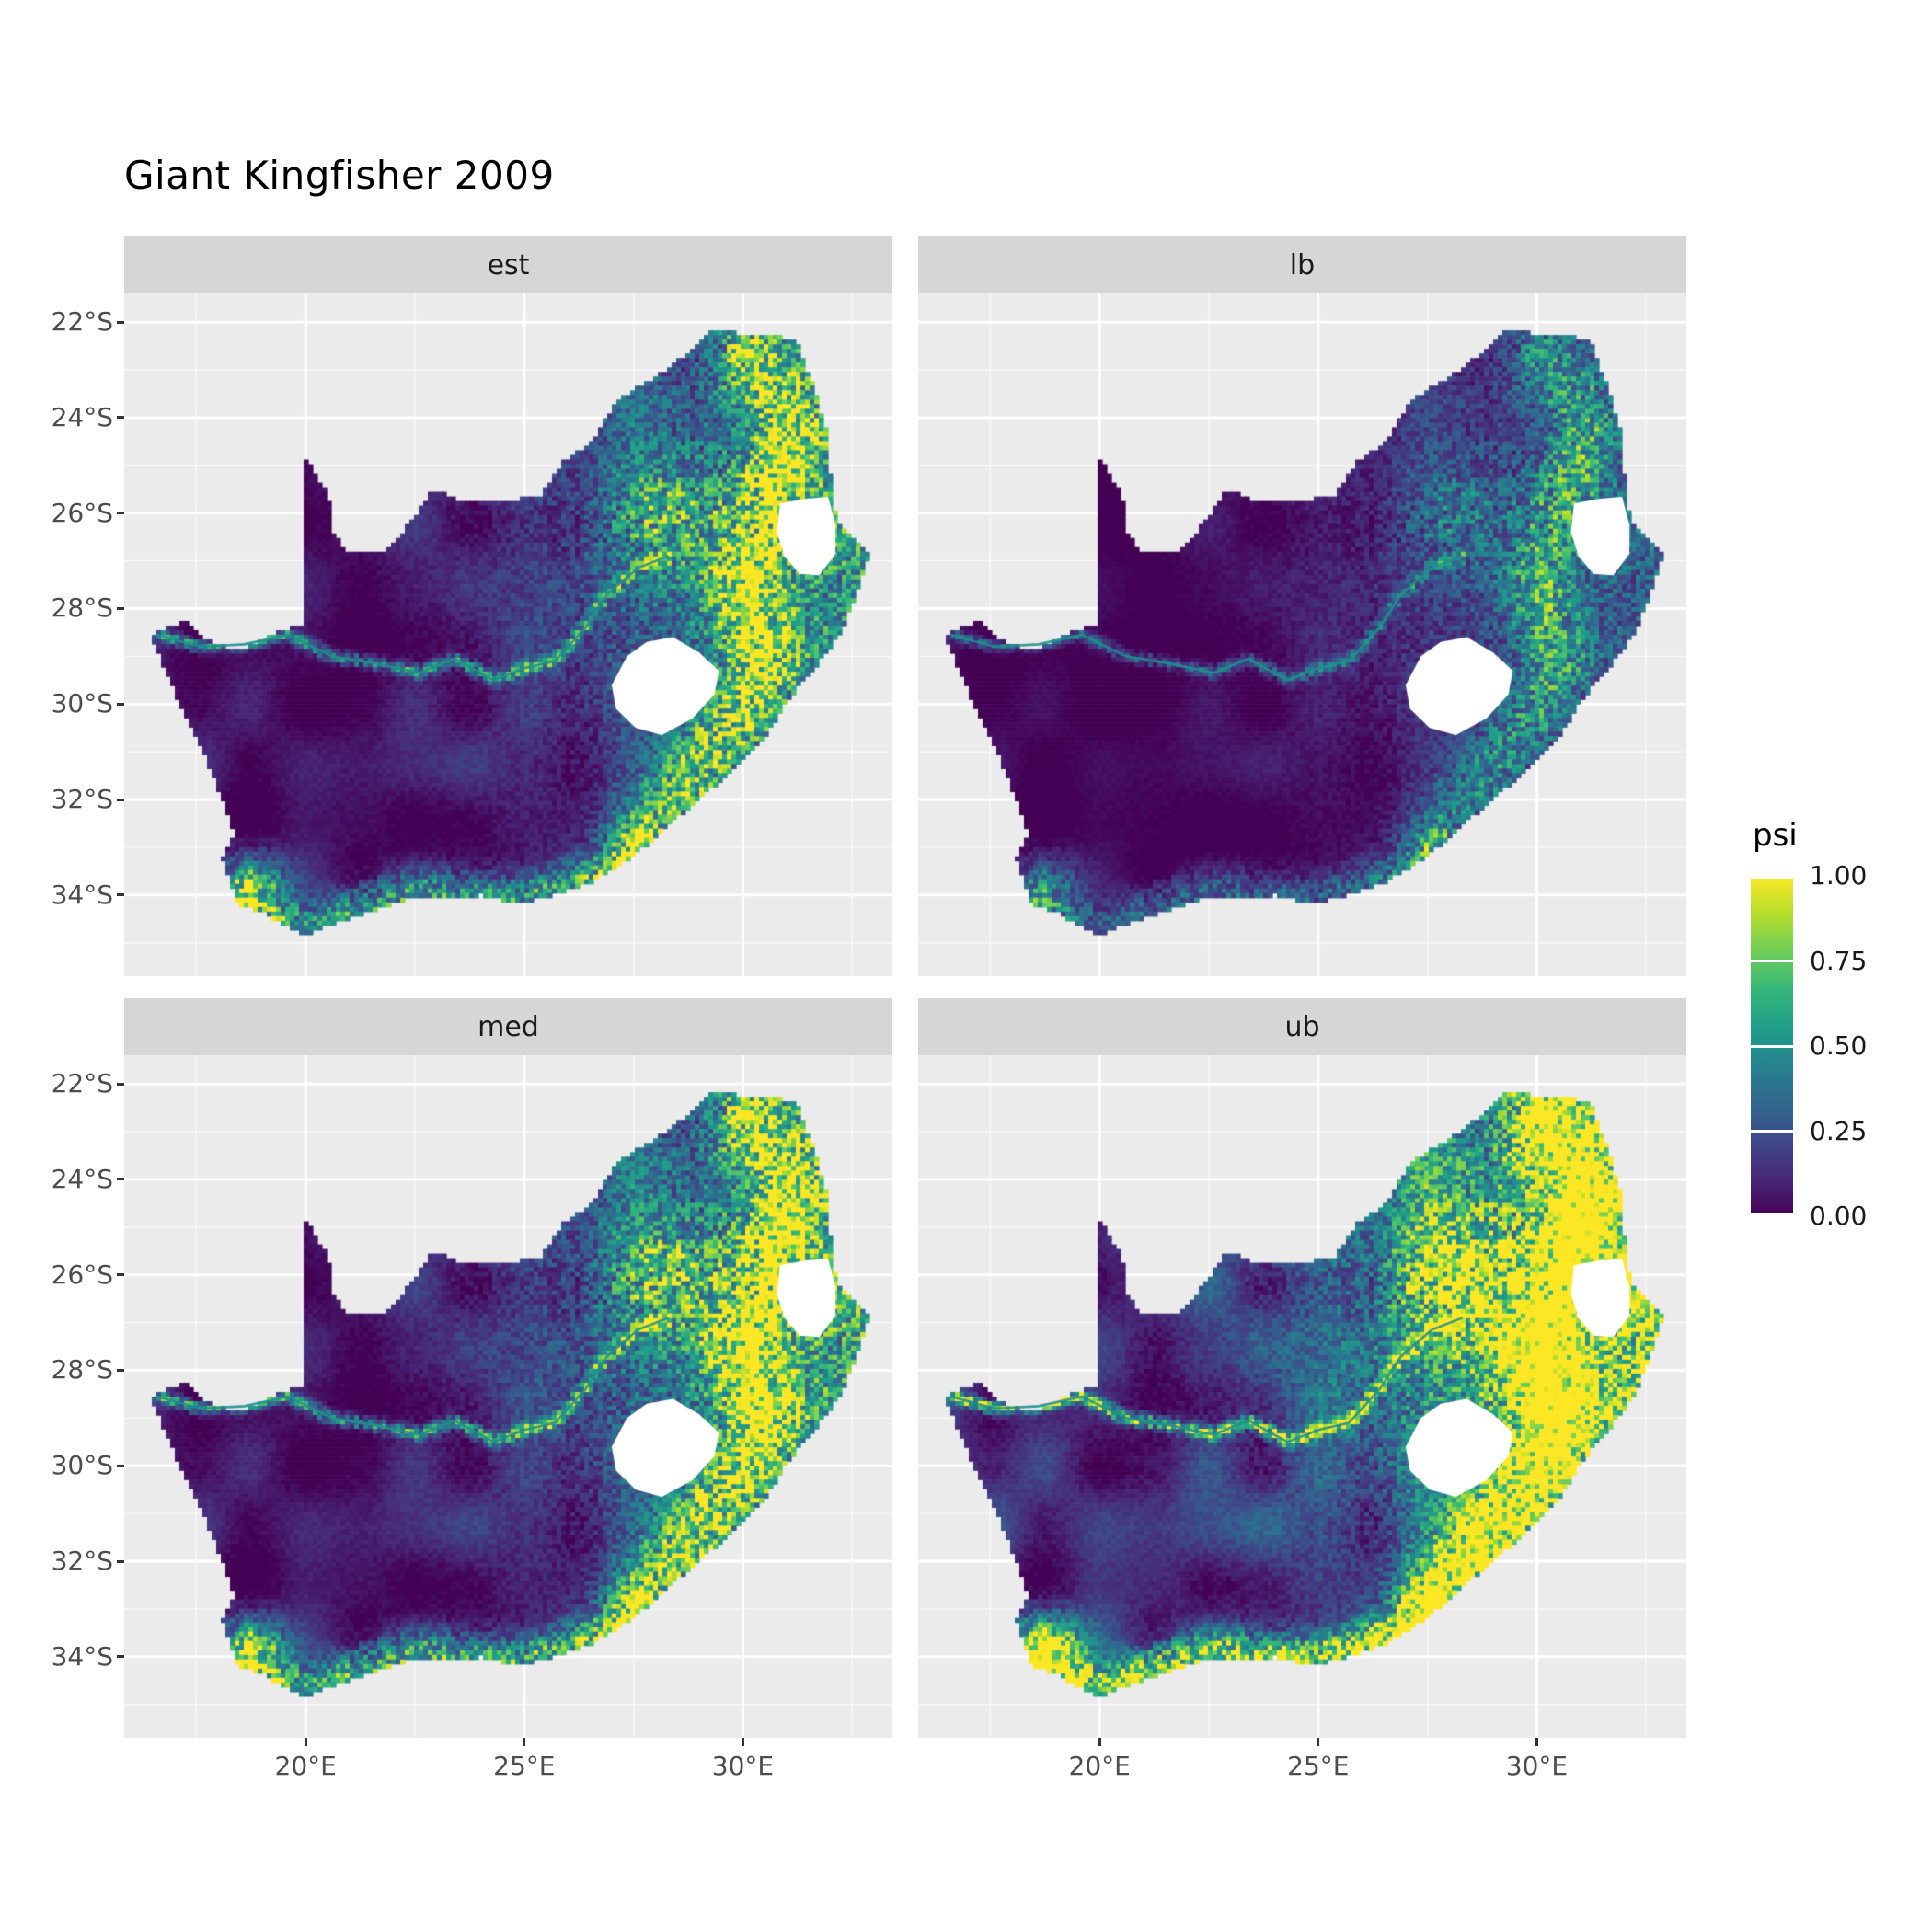 This screenshot has height=1932, width=1932. What do you see at coordinates (1775, 835) in the screenshot?
I see `legend-title: psi` at bounding box center [1775, 835].